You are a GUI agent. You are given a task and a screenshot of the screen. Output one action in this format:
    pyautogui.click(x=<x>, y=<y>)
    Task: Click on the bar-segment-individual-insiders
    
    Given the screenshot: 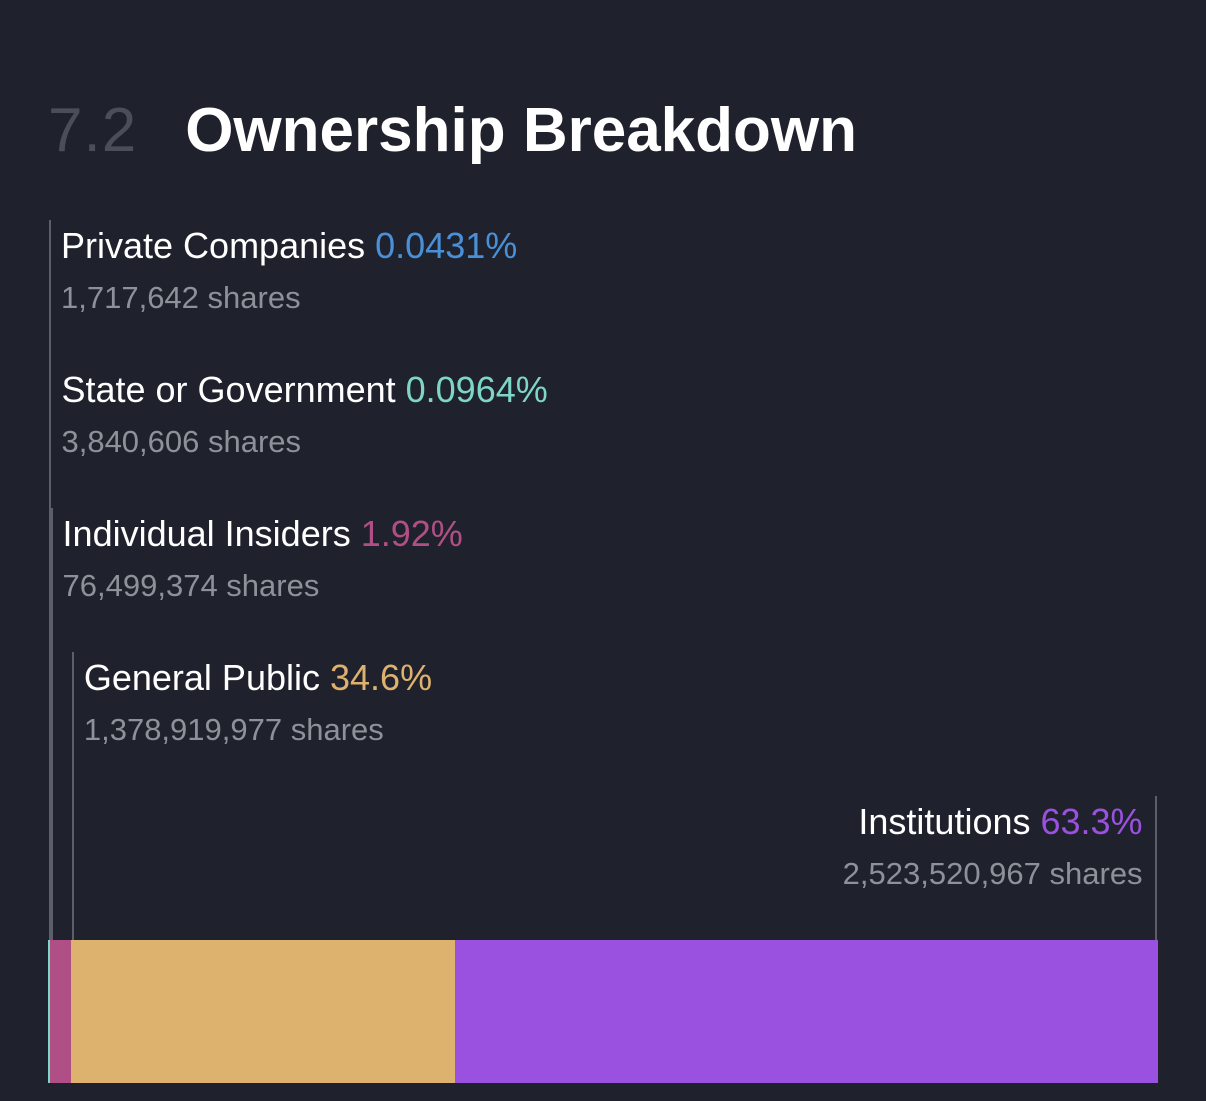 What is the action you would take?
    pyautogui.click(x=60, y=1011)
    